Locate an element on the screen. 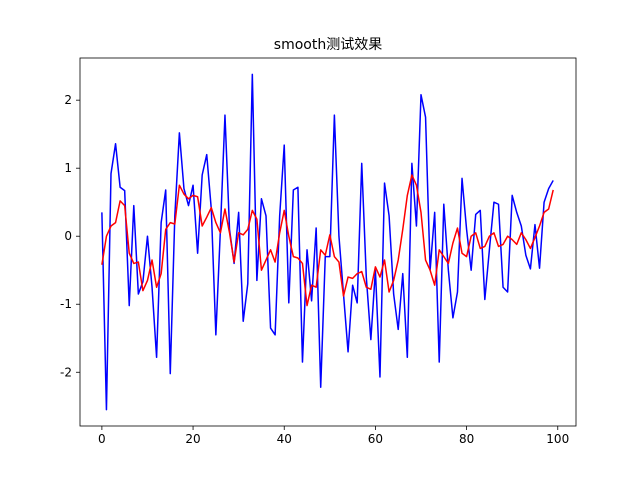 Image resolution: width=640 pixels, height=480 pixels. y-tick-label: -2 is located at coordinates (66, 372).